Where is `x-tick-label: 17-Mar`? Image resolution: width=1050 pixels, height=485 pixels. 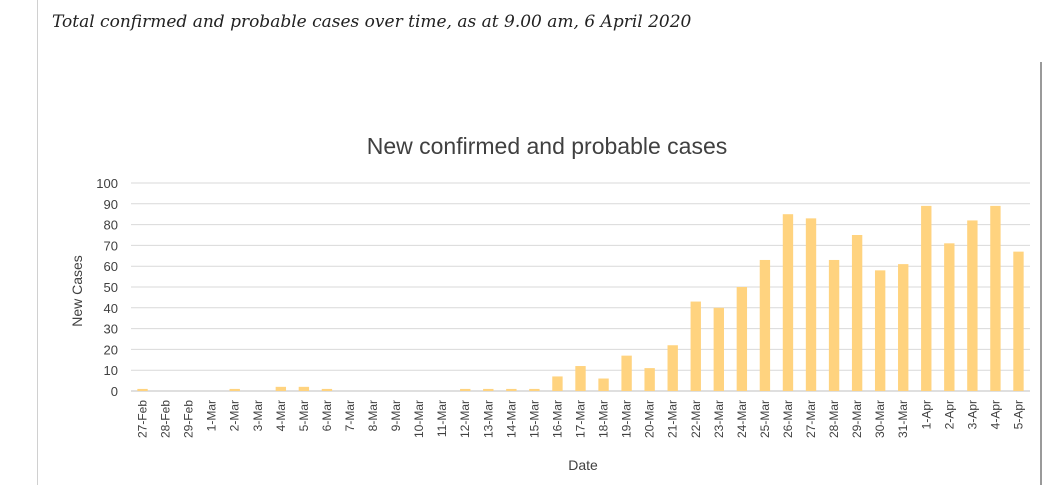
x-tick-label: 17-Mar is located at coordinates (581, 419).